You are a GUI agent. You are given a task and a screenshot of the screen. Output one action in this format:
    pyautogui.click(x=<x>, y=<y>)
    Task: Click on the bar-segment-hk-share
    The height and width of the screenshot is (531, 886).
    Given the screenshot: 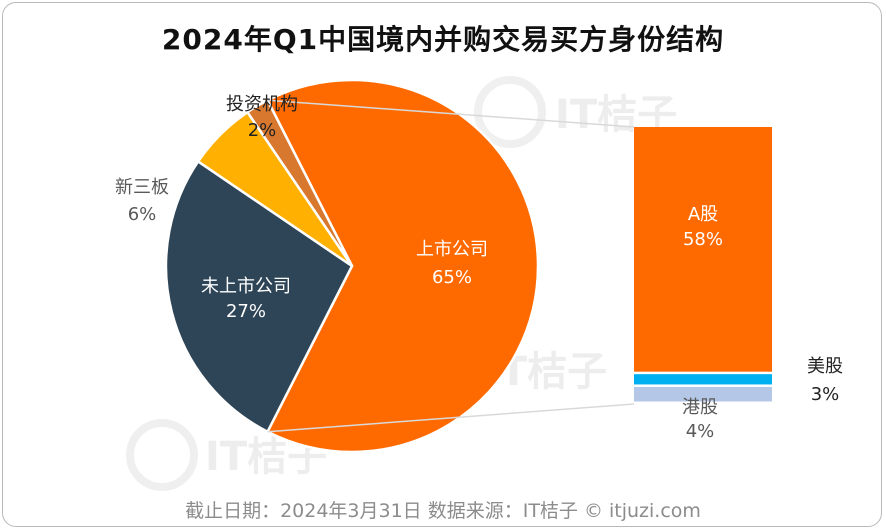 What is the action you would take?
    pyautogui.click(x=703, y=394)
    